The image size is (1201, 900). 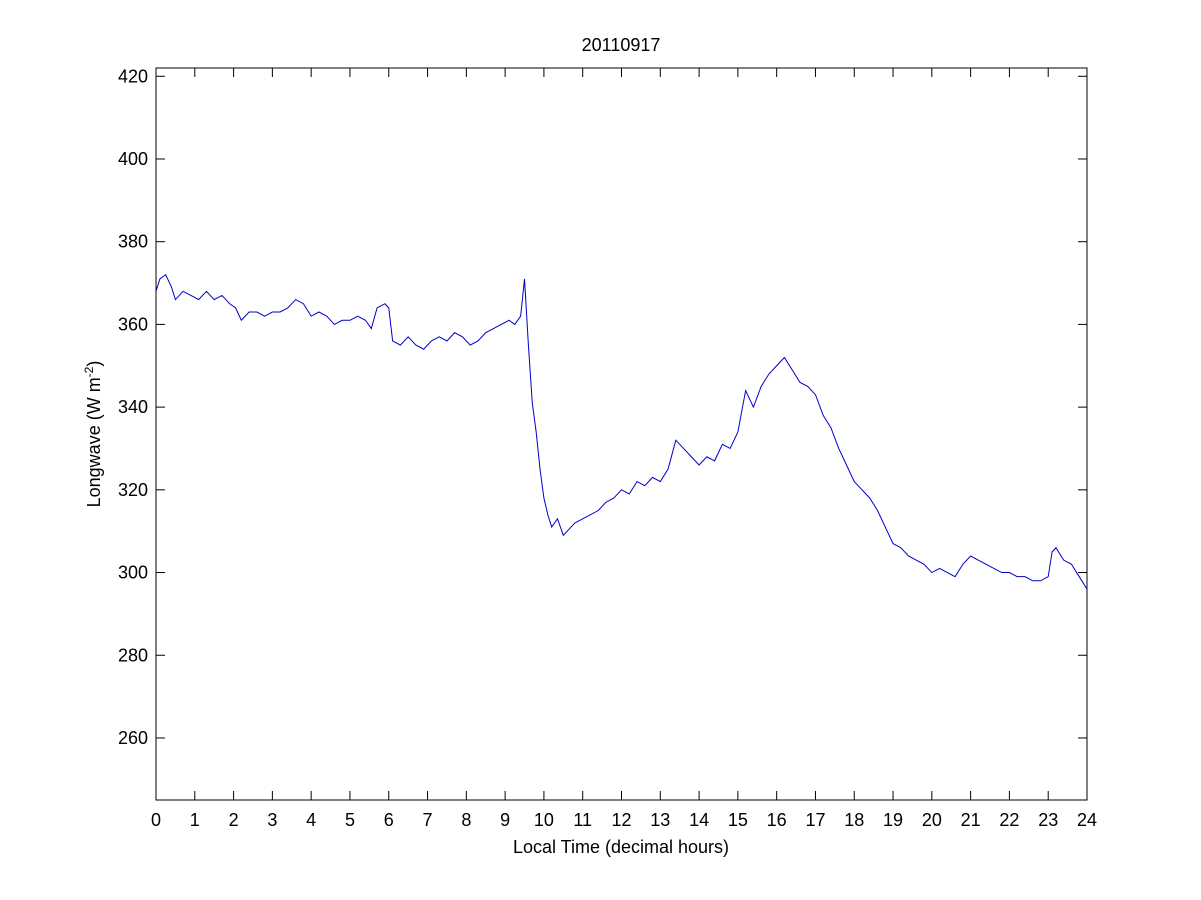 I want to click on x-tick-label: 5, so click(x=350, y=820).